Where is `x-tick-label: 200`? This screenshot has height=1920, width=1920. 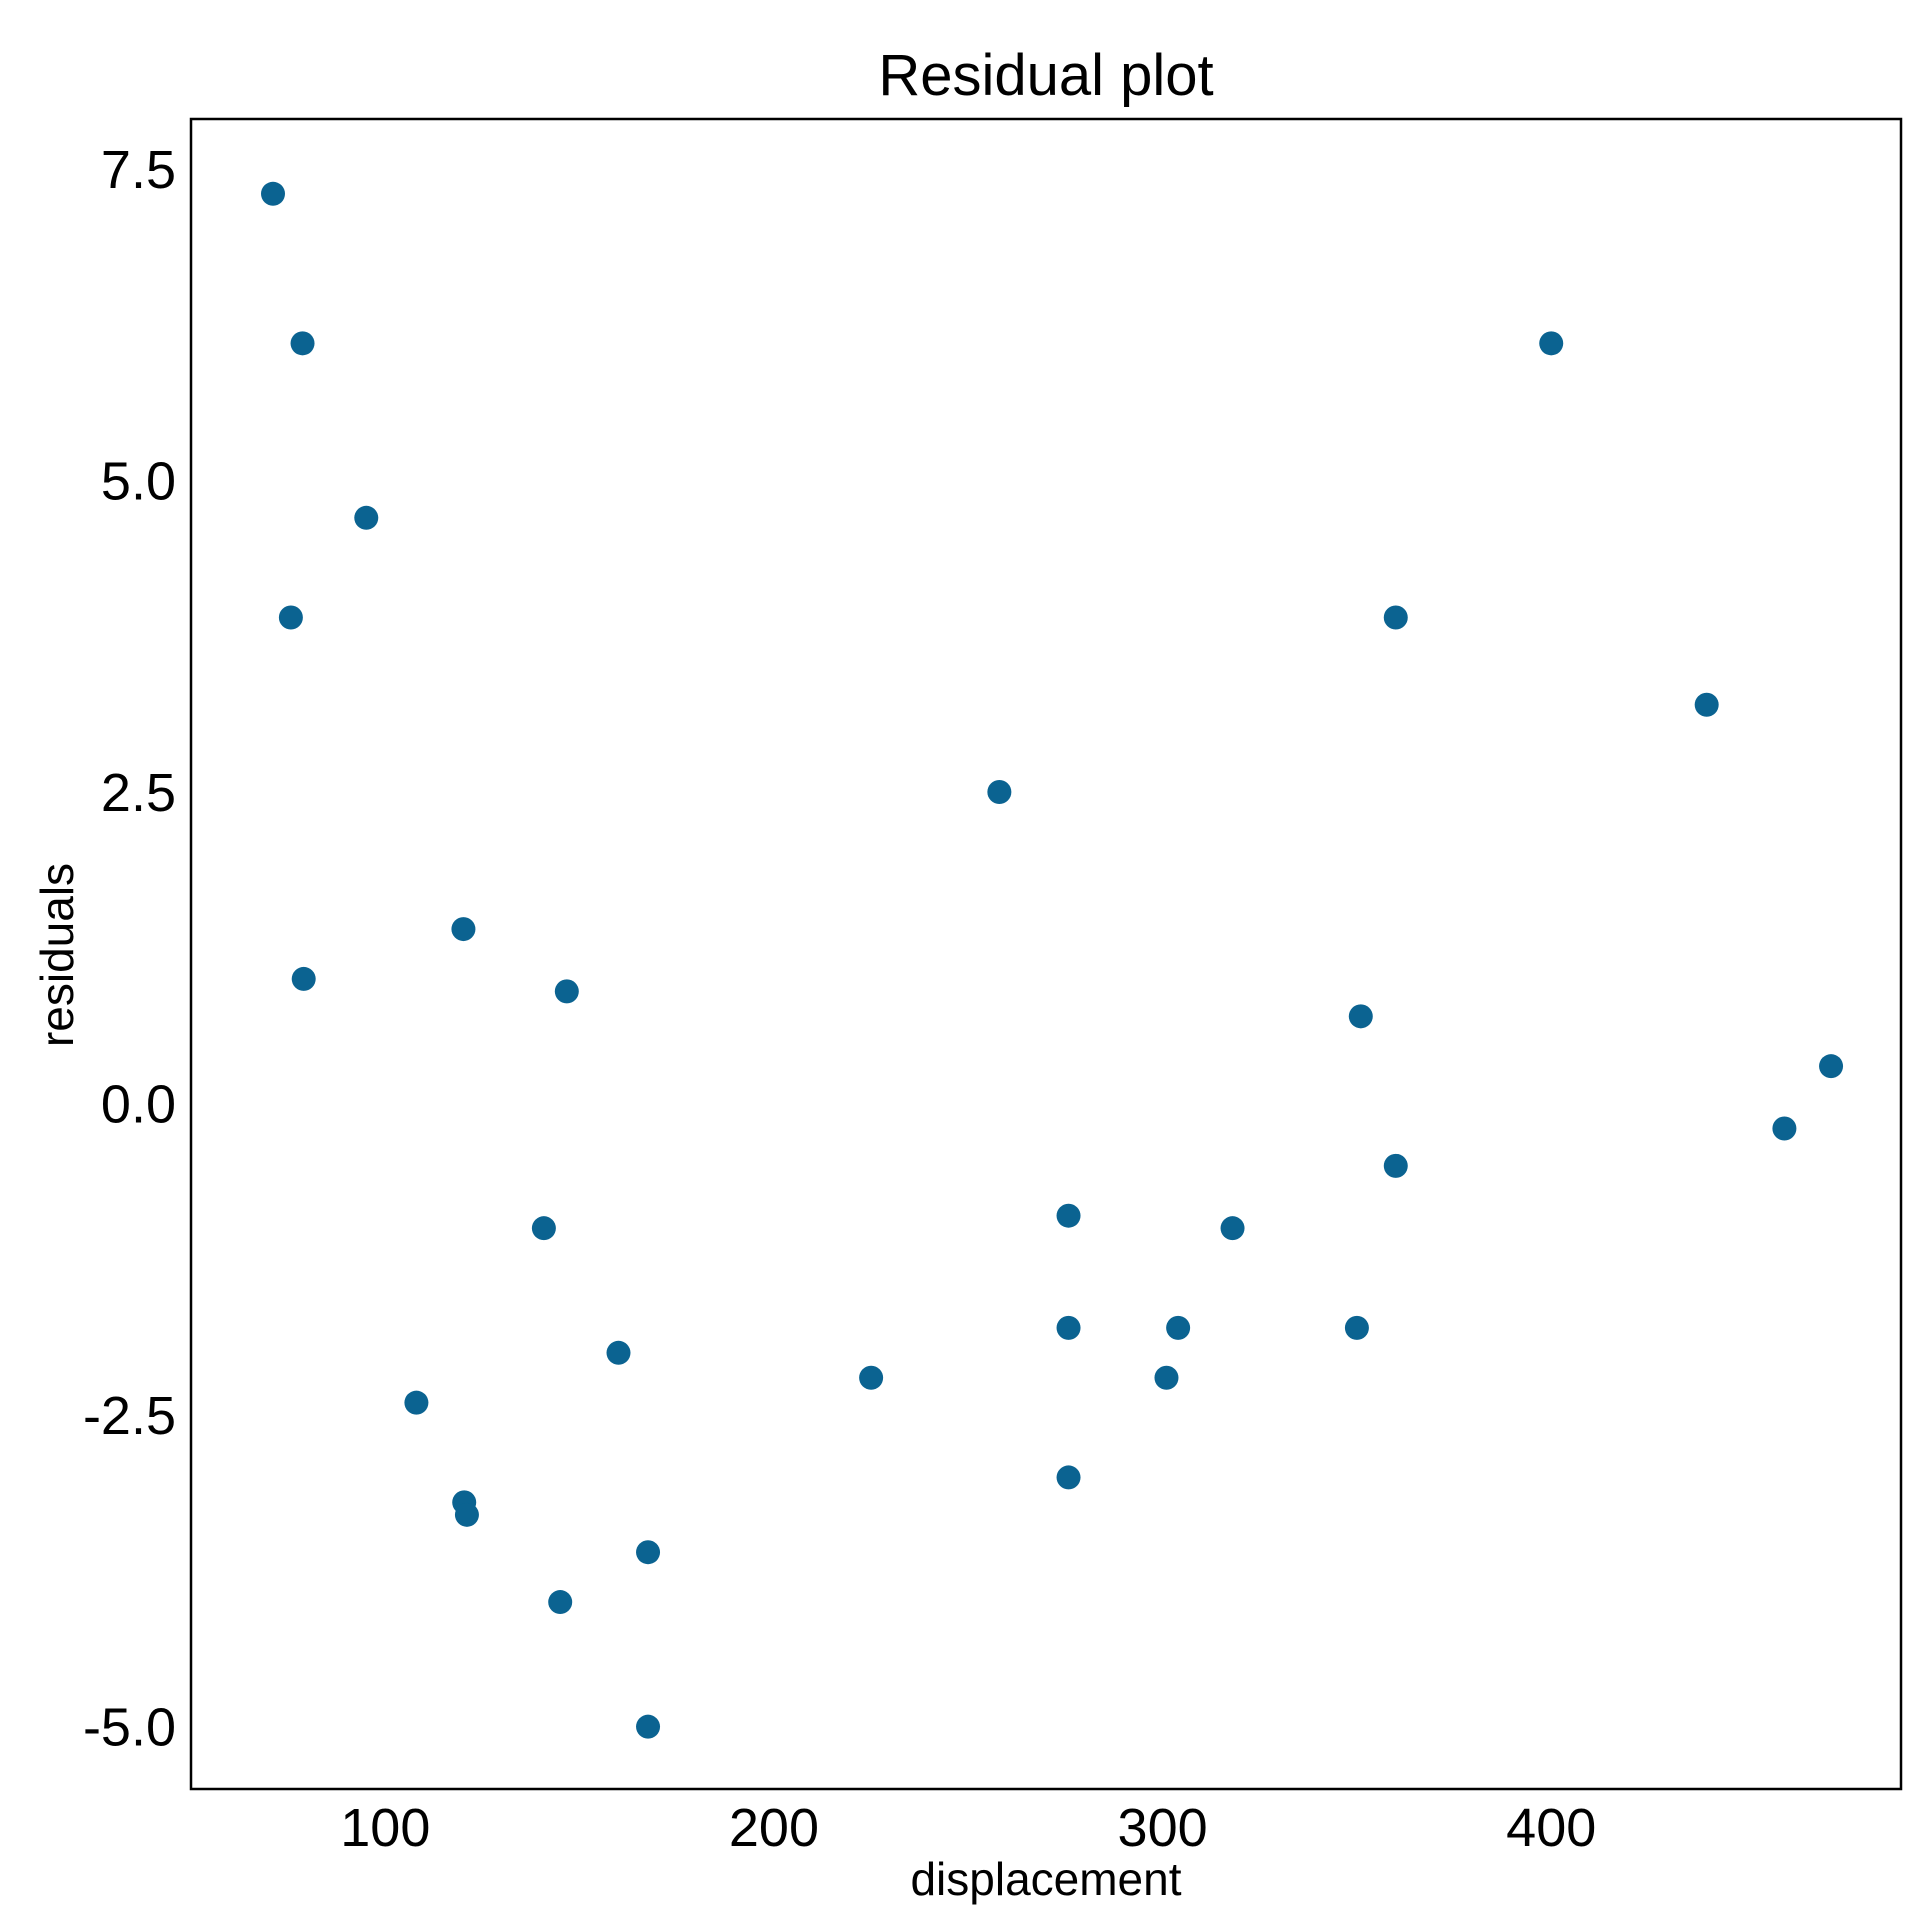
x-tick-label: 200 is located at coordinates (774, 1828).